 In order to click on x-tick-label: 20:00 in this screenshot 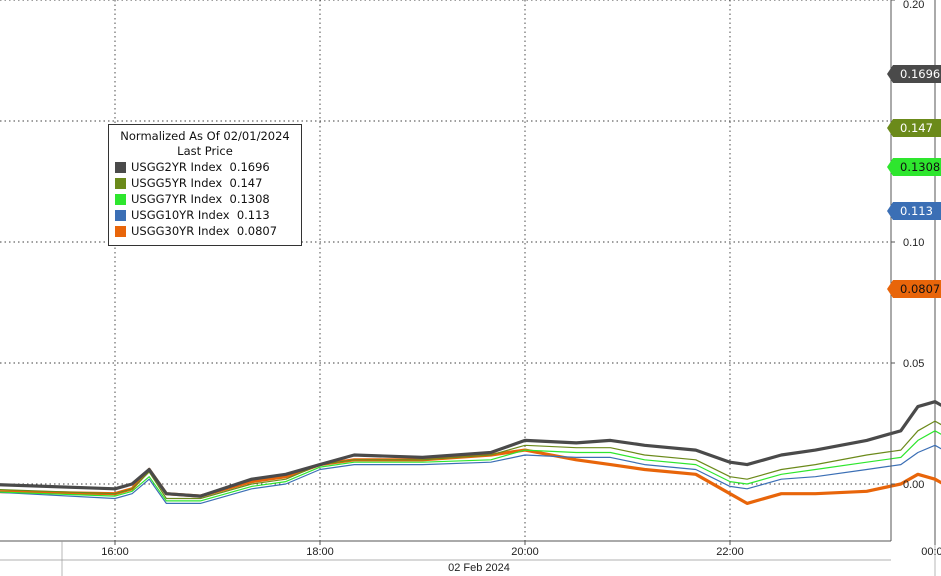, I will do `click(525, 552)`.